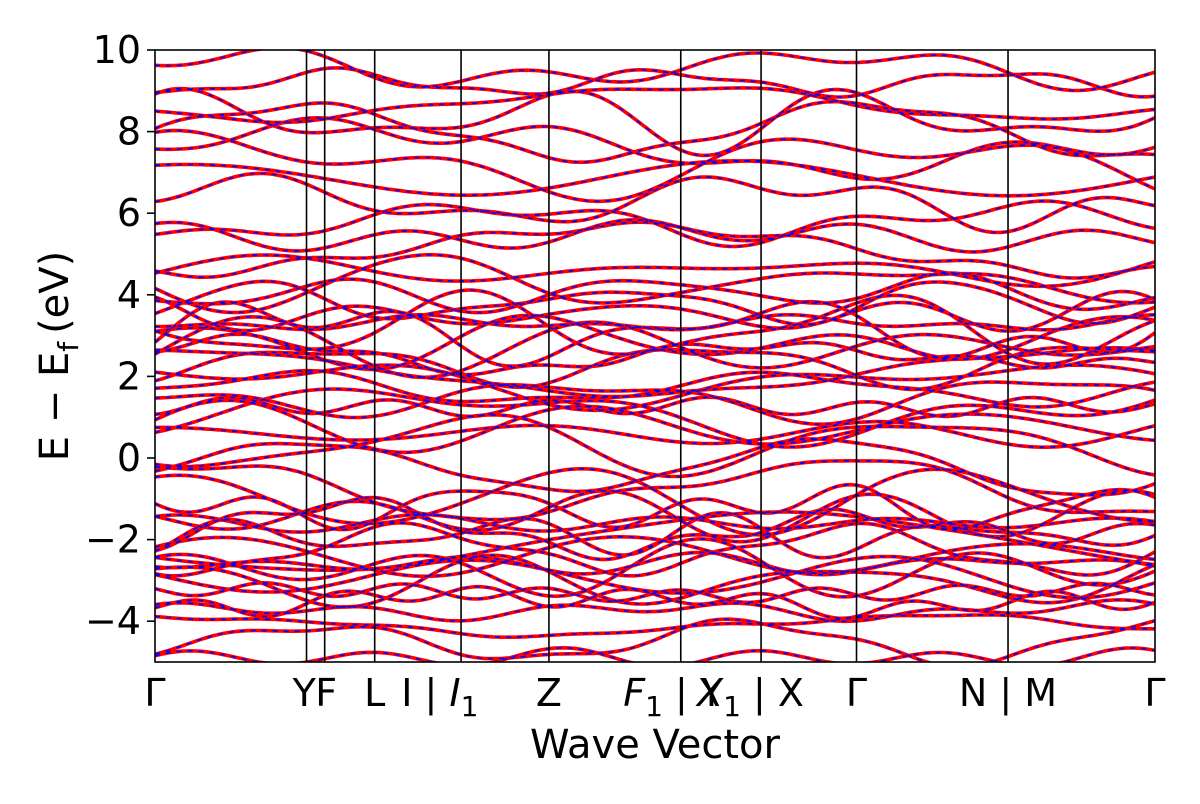 This screenshot has width=1200, height=804. What do you see at coordinates (113, 621) in the screenshot?
I see `y-tick-label: −4` at bounding box center [113, 621].